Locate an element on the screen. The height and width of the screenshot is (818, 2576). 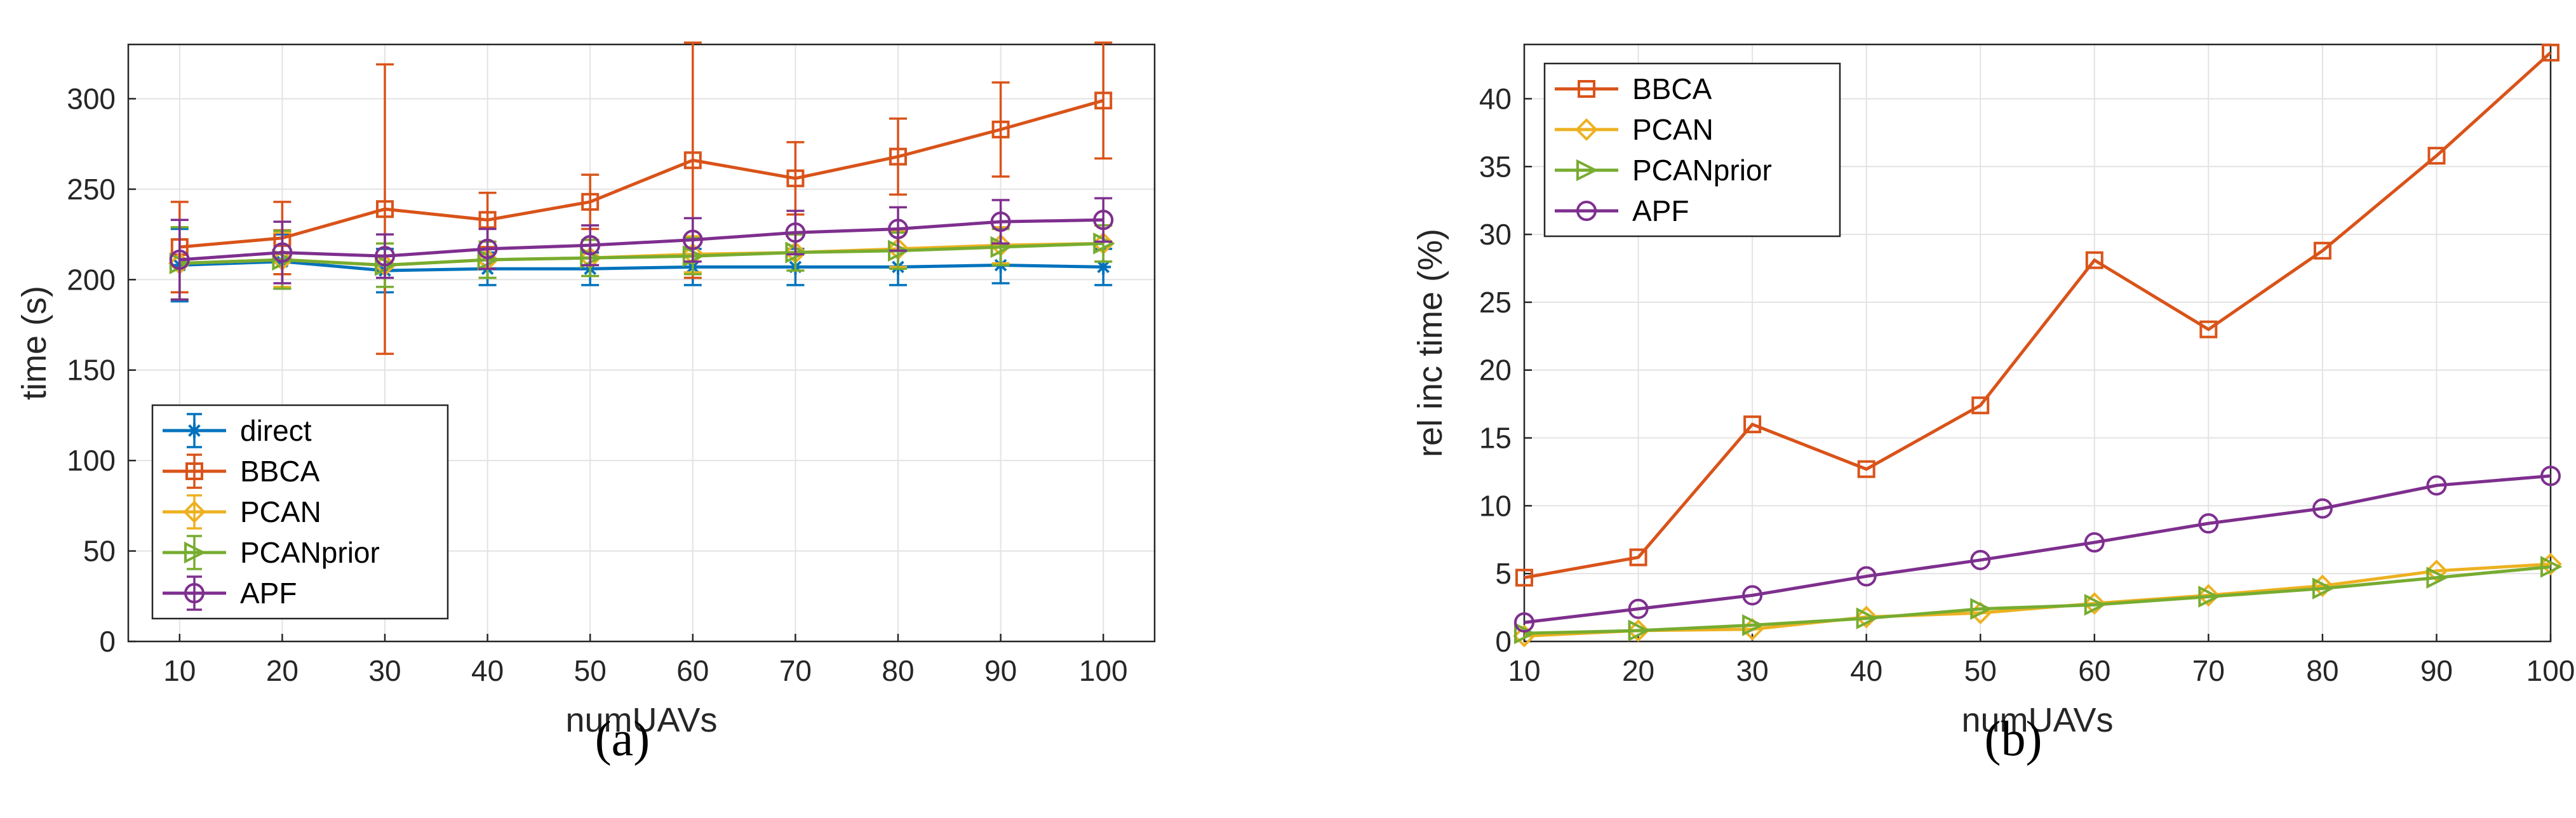
series-pcan is located at coordinates (2037, 600).